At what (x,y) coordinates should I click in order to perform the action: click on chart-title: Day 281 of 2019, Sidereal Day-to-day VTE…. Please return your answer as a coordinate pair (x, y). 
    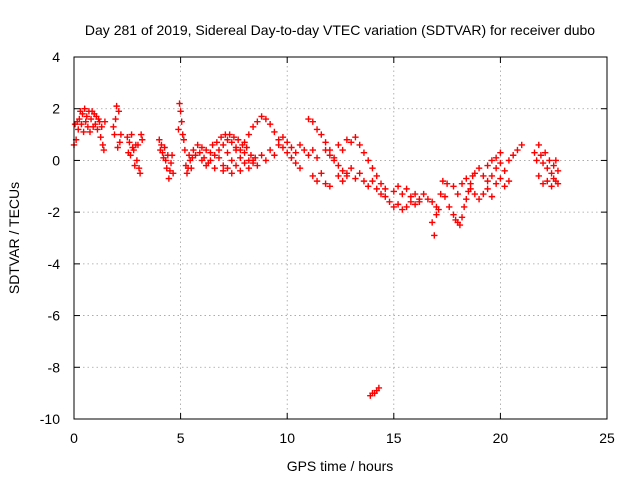
    Looking at the image, I should click on (340, 30).